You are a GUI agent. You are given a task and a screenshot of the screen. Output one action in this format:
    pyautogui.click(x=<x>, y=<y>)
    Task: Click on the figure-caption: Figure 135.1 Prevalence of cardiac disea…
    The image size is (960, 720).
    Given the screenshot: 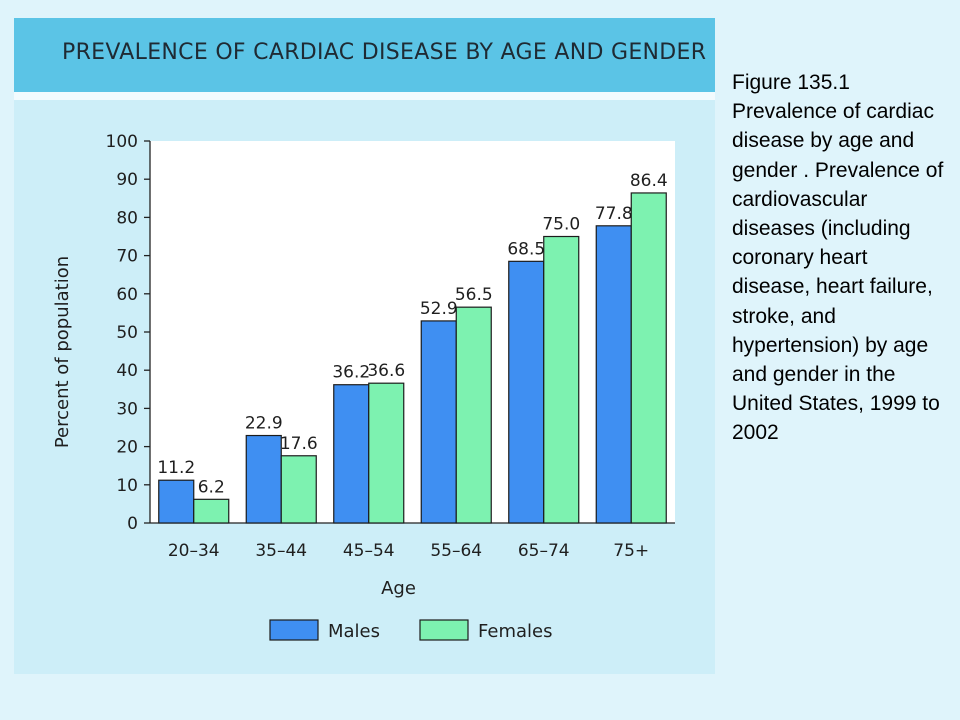 What is the action you would take?
    pyautogui.click(x=838, y=258)
    